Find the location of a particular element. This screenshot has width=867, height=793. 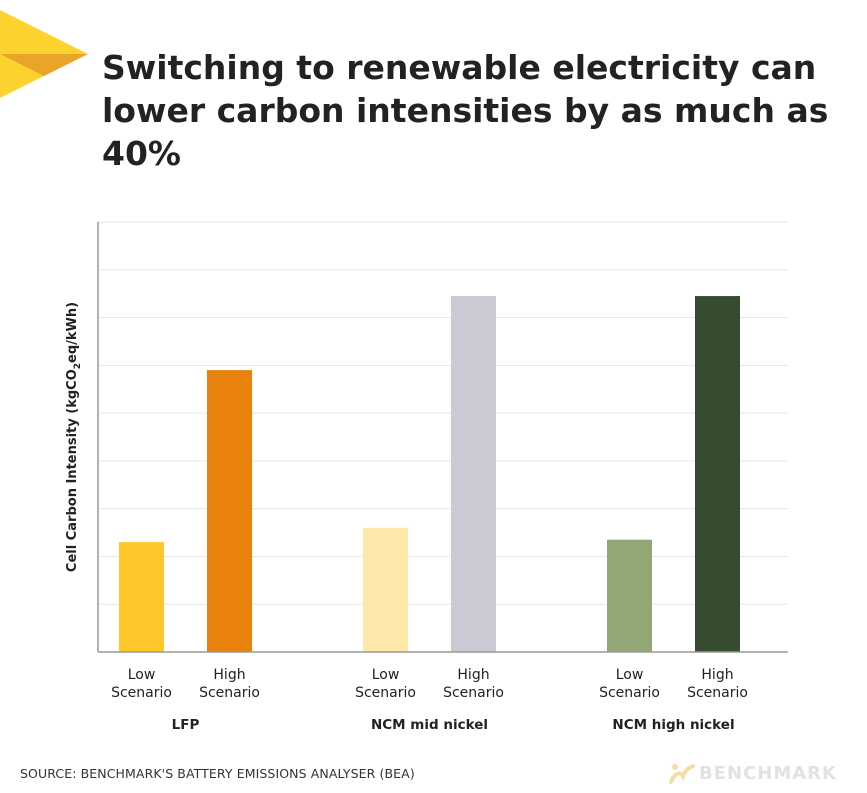

y-axis-label: Cell Carbon Intensity (kgCO2eq/kWh) is located at coordinates (74, 437).